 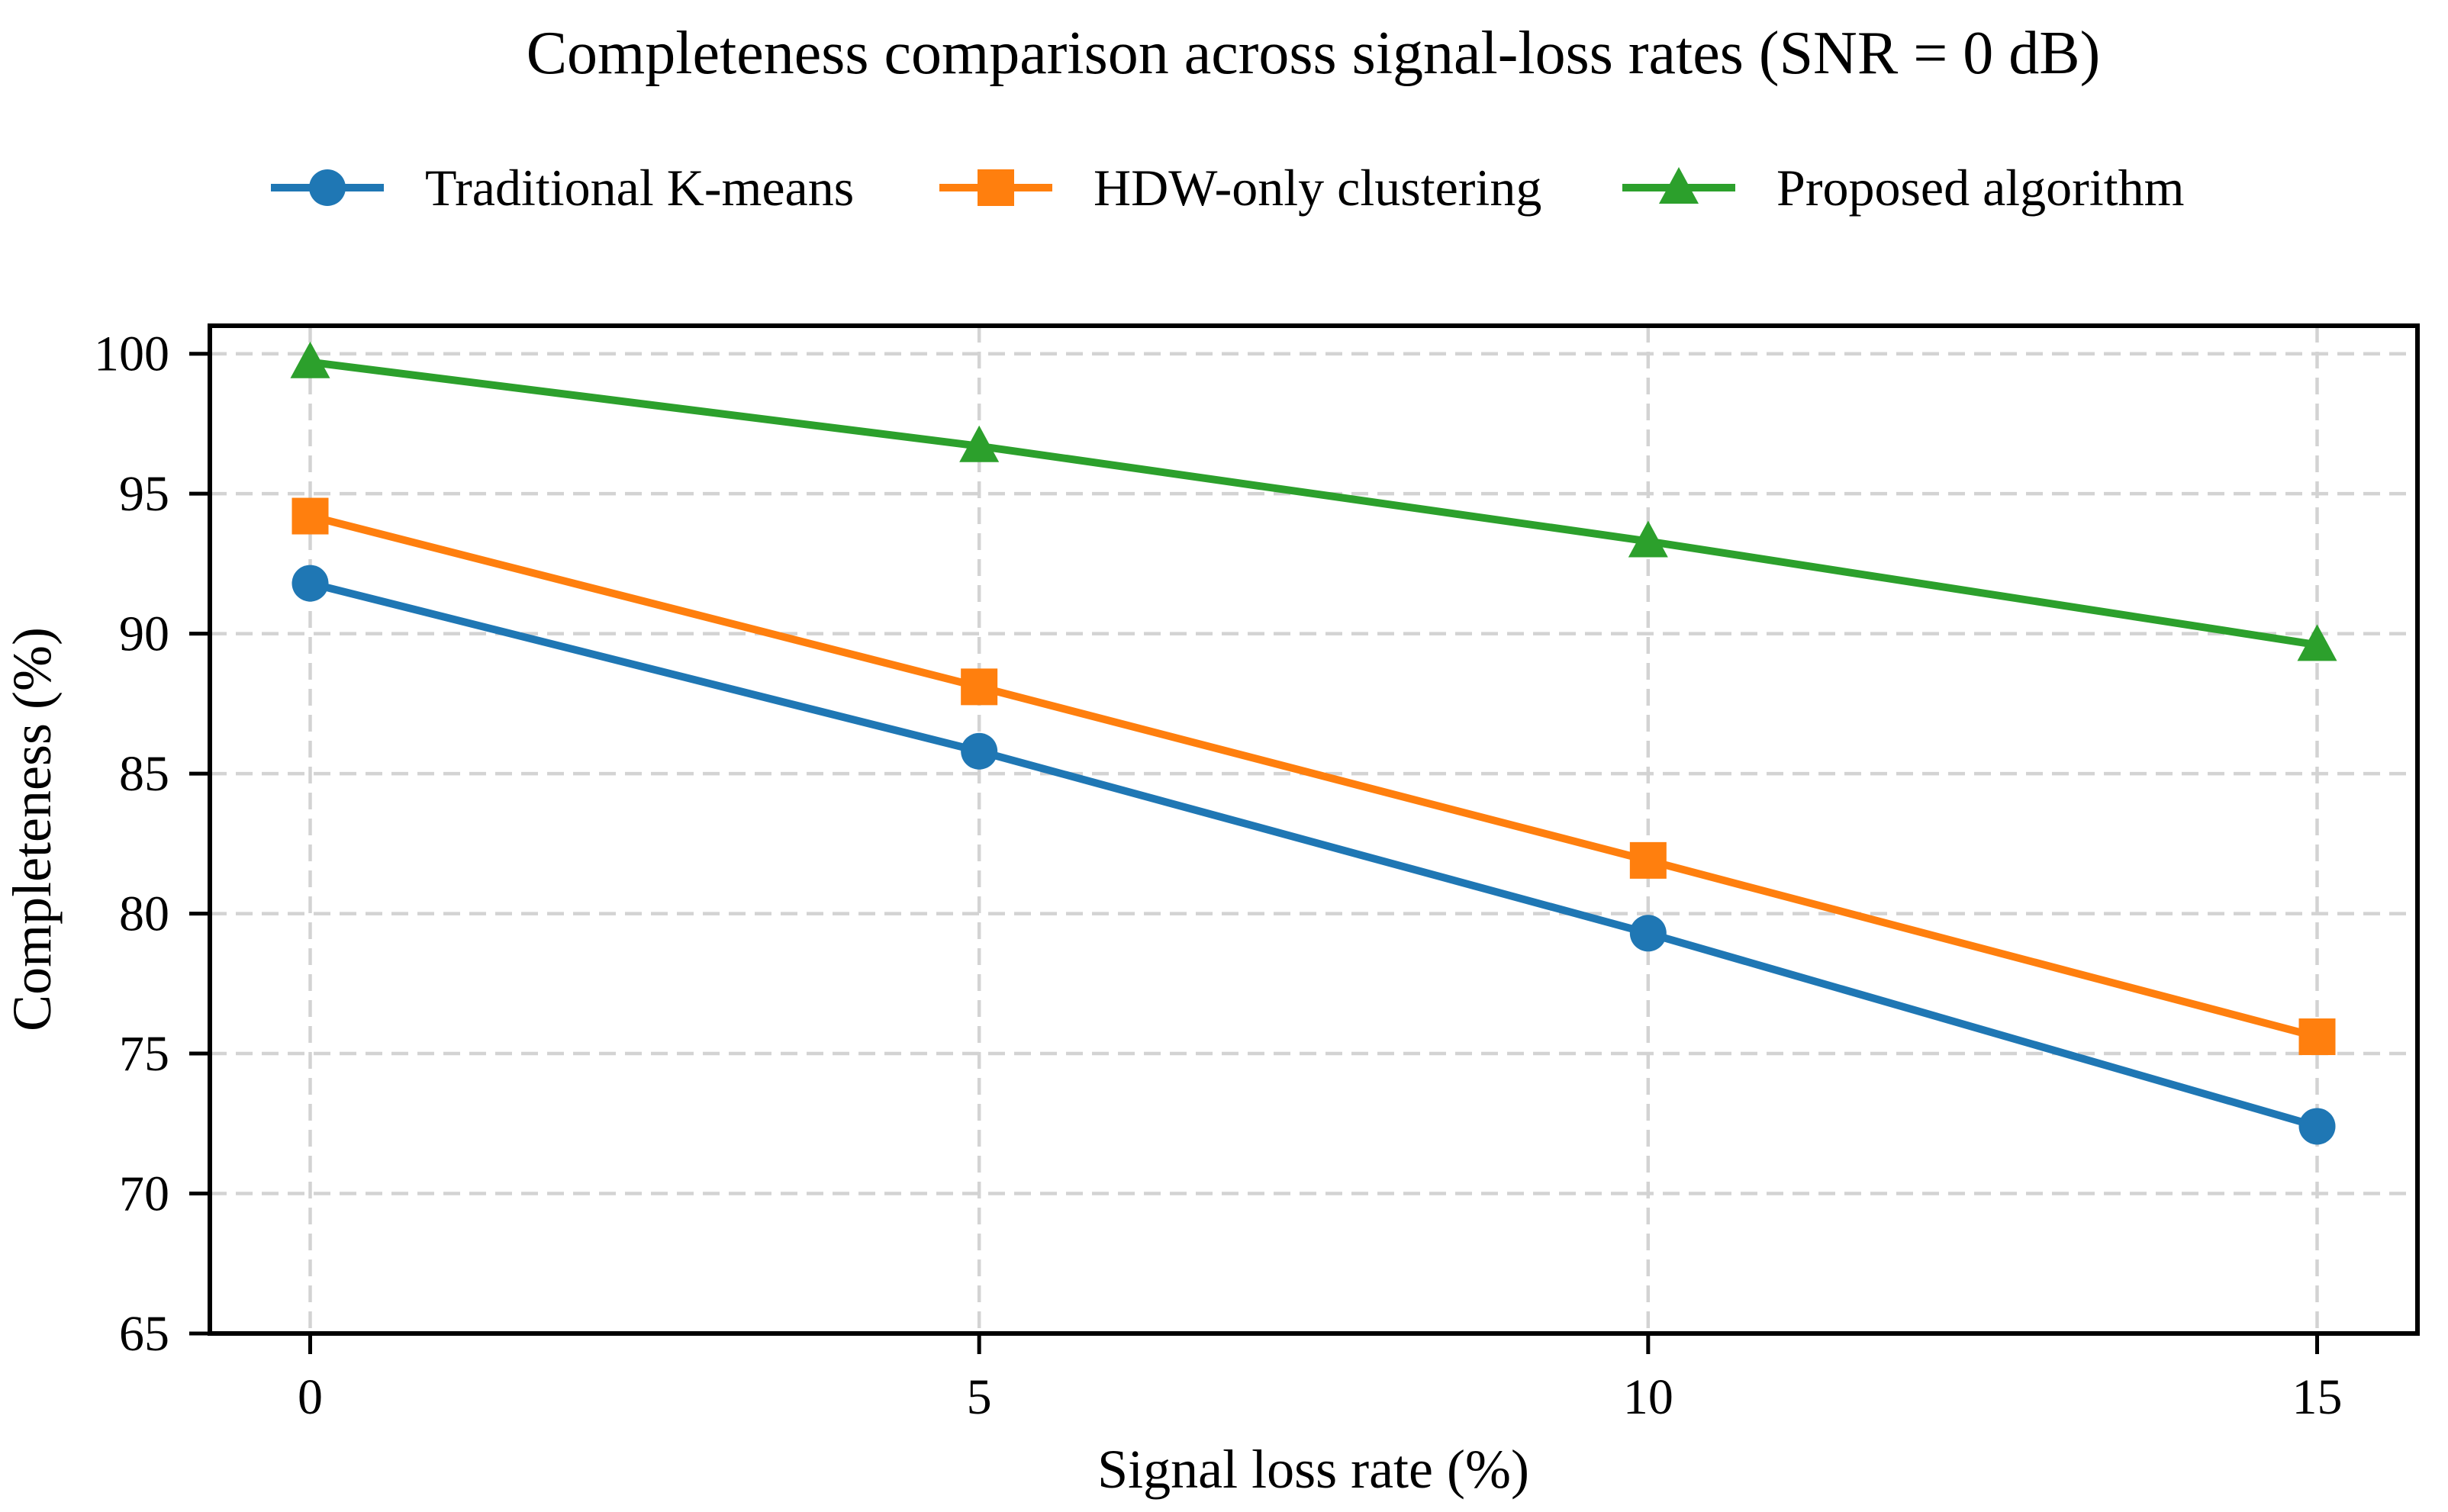 I want to click on y-tick-label: 80, so click(x=144, y=914).